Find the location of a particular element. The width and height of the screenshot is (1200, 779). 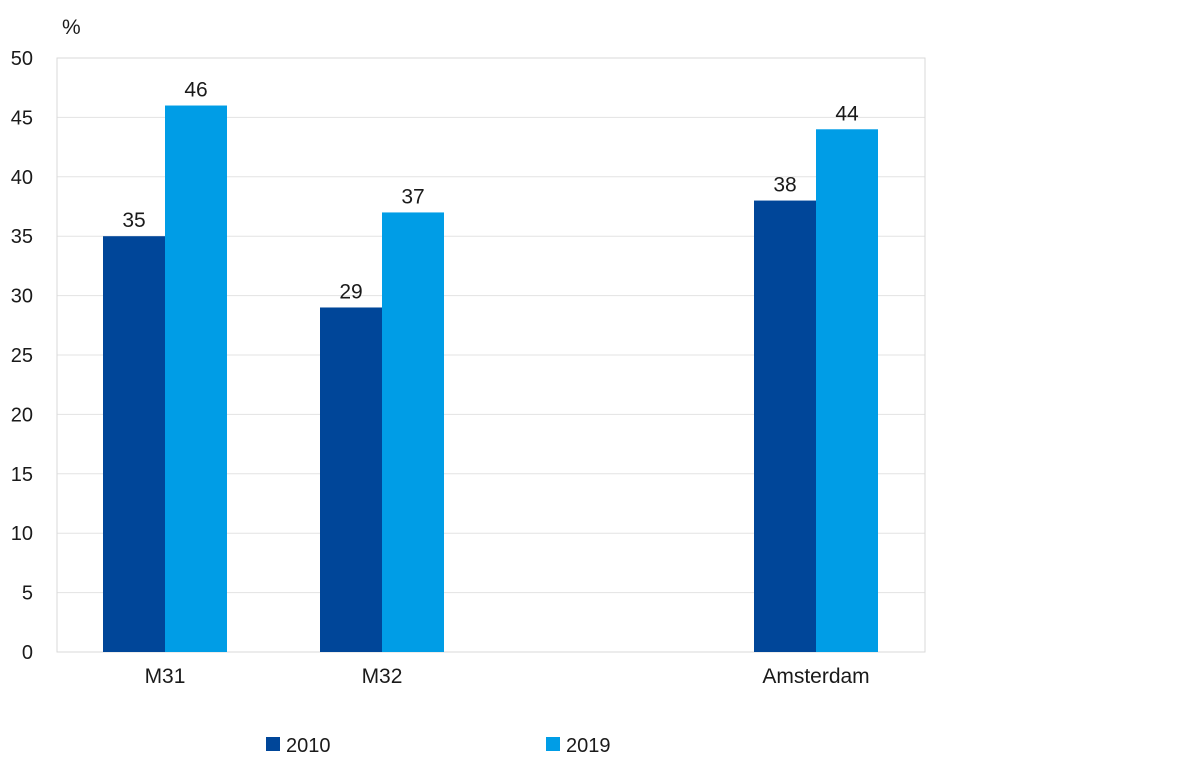

legend-swatch-2010 is located at coordinates (273, 744).